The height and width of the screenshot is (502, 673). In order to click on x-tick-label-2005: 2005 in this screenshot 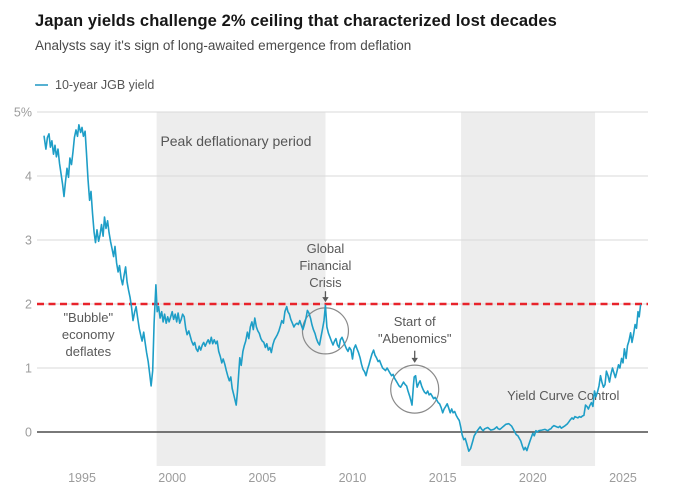, I will do `click(262, 478)`.